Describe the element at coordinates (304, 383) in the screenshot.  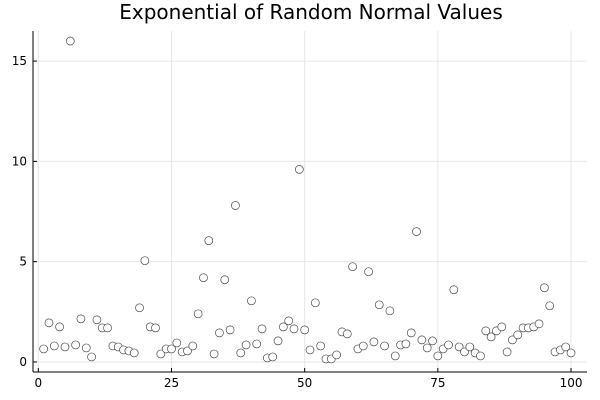
I see `x-tick-label: 50` at that location.